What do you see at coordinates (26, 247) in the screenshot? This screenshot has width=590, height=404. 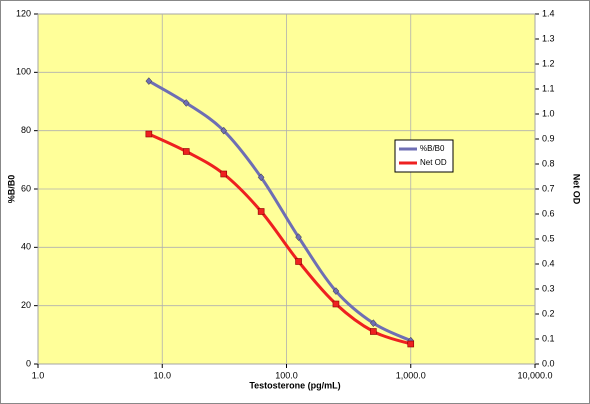 I see `y-tick-label: 40` at bounding box center [26, 247].